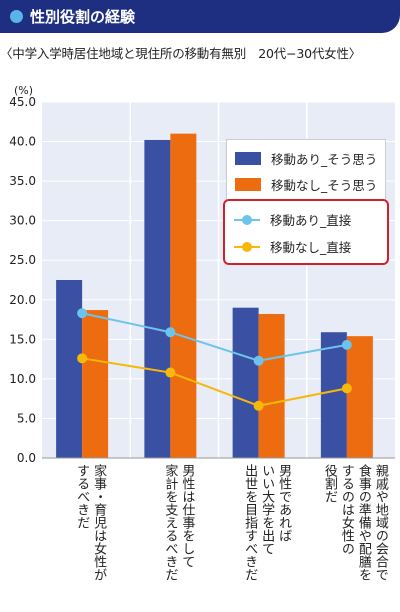  What do you see at coordinates (324, 185) in the screenshot?
I see `legend-label-move-no-agree: 移動なし_そう思う` at bounding box center [324, 185].